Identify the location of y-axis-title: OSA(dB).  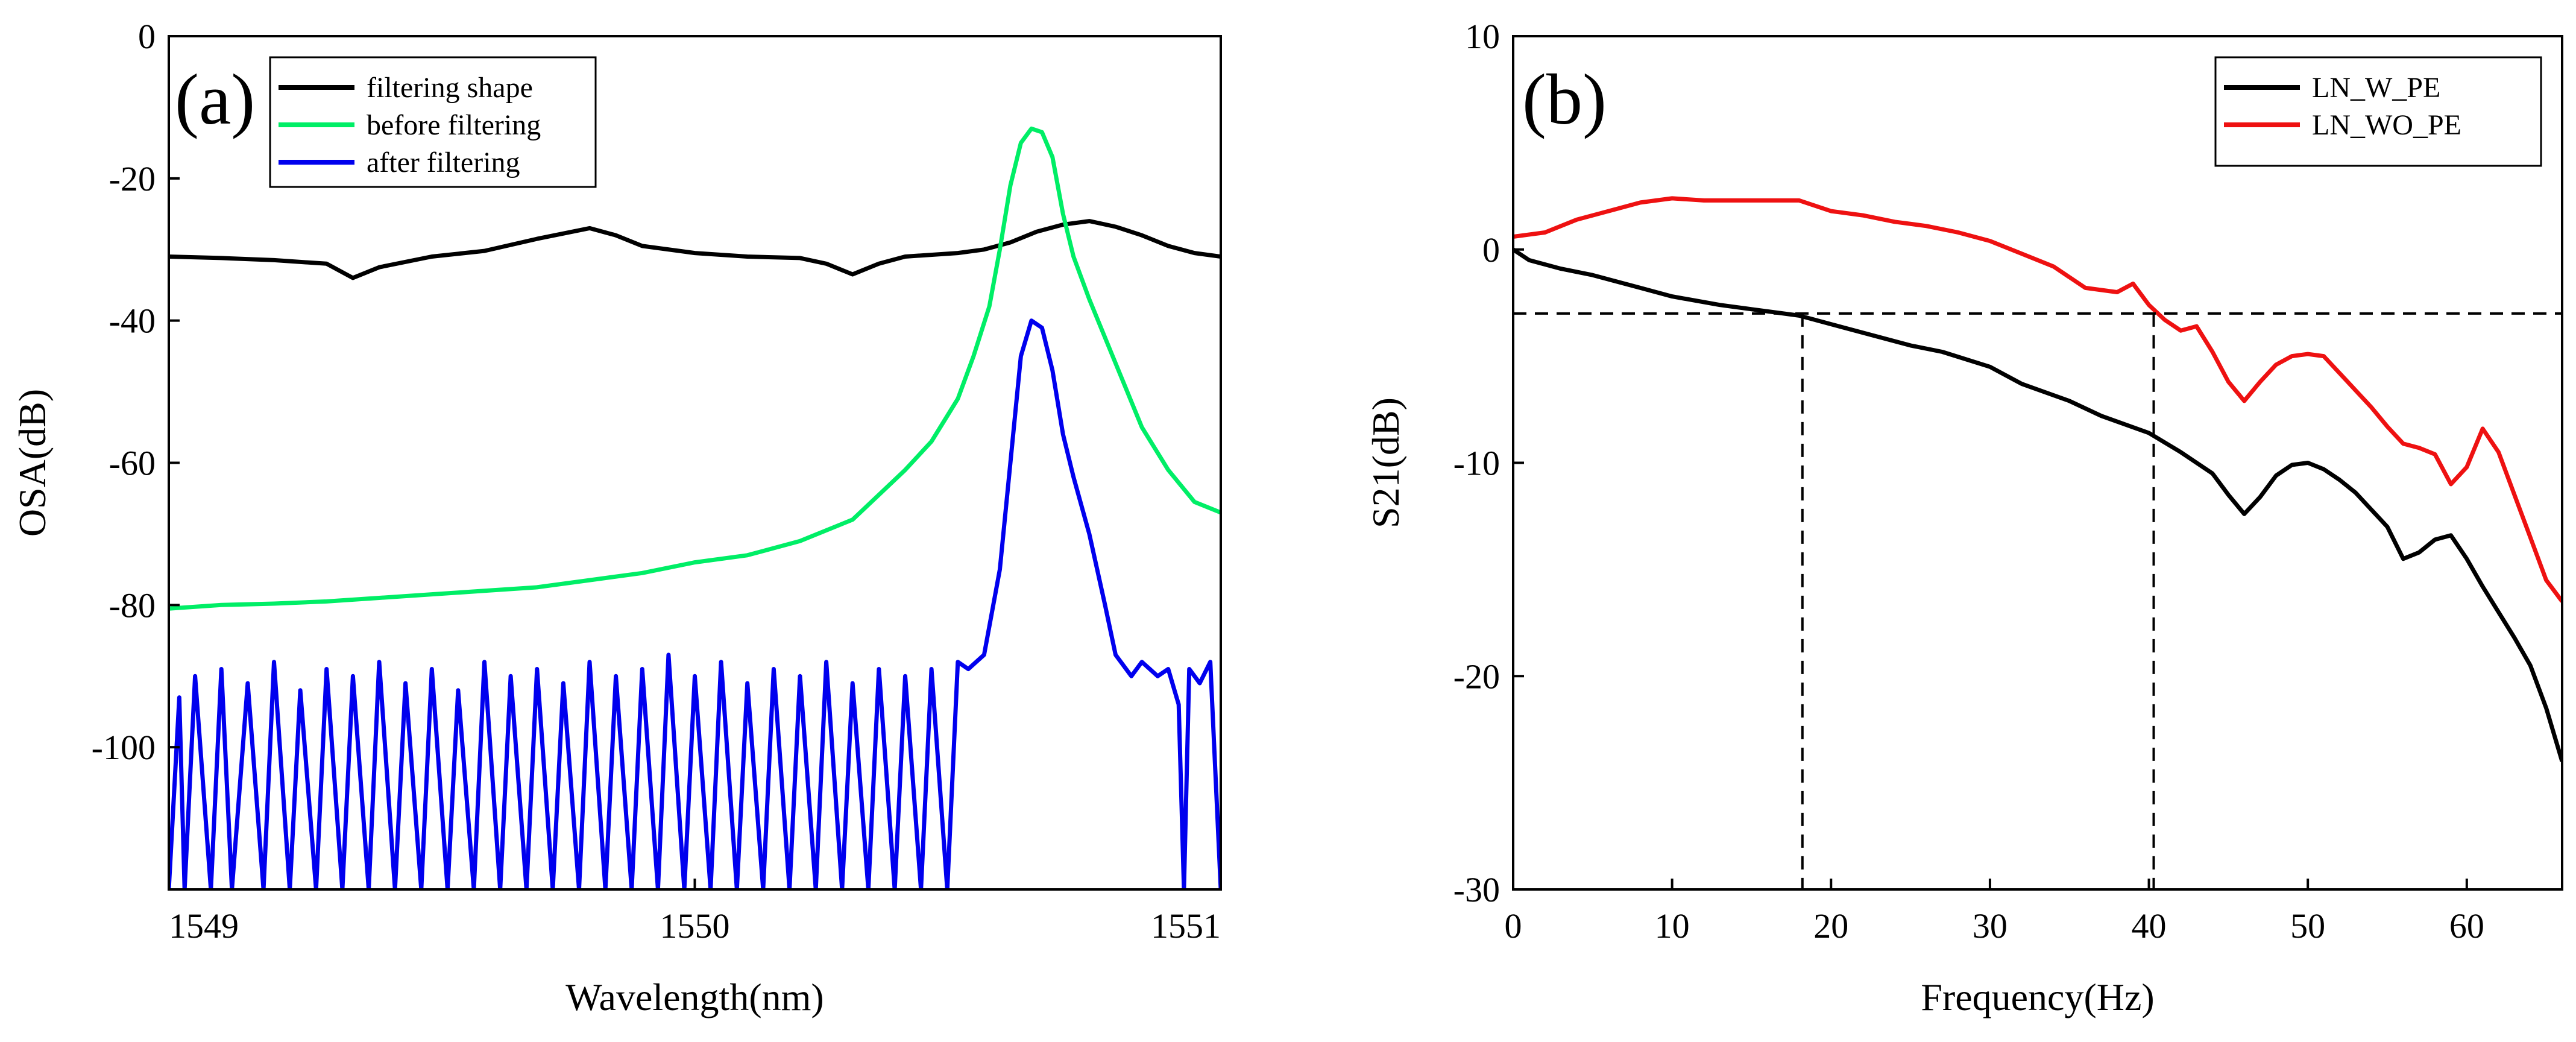
(32, 463).